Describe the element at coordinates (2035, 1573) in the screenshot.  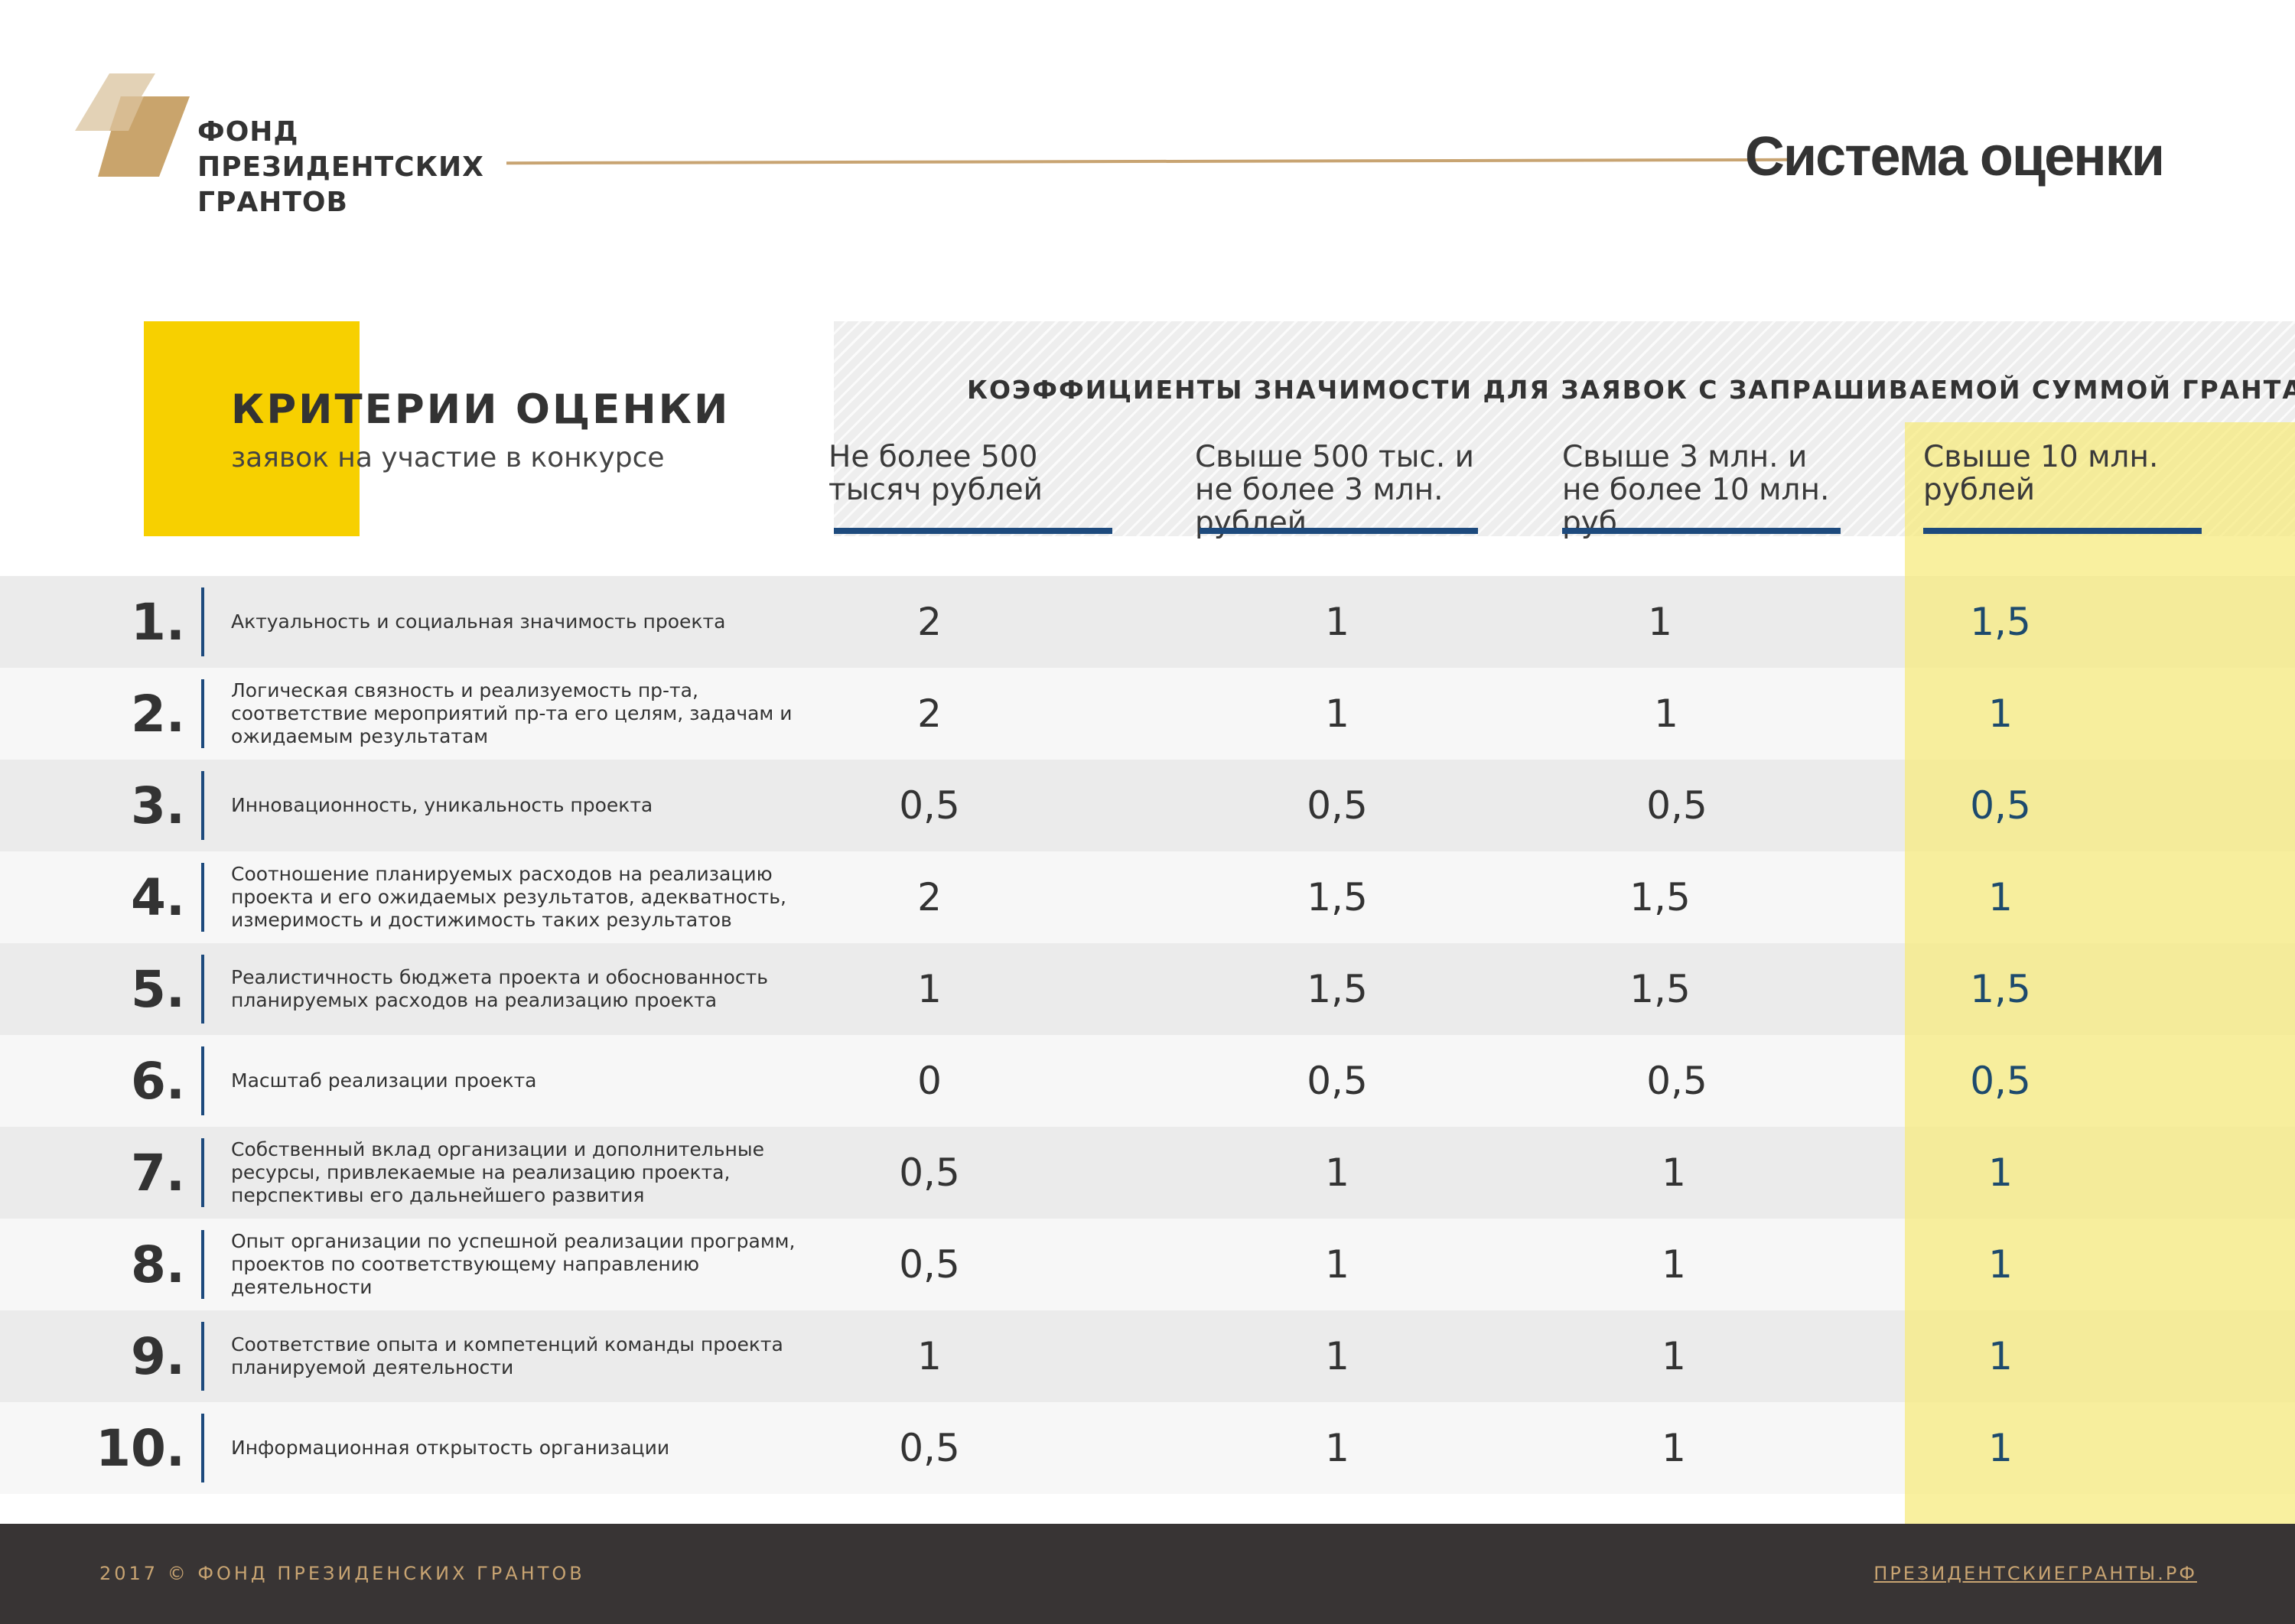
I see `footer-link: ПРЕЗИДЕНТСКИЕГРАНТЫ.РФ` at that location.